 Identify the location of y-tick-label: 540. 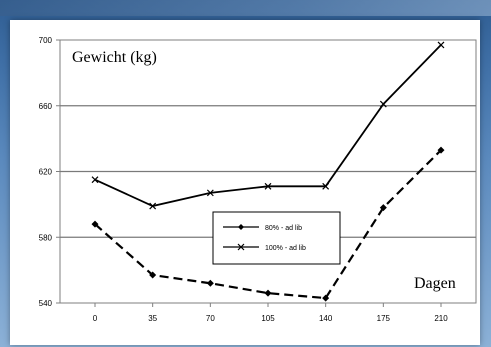
(46, 303).